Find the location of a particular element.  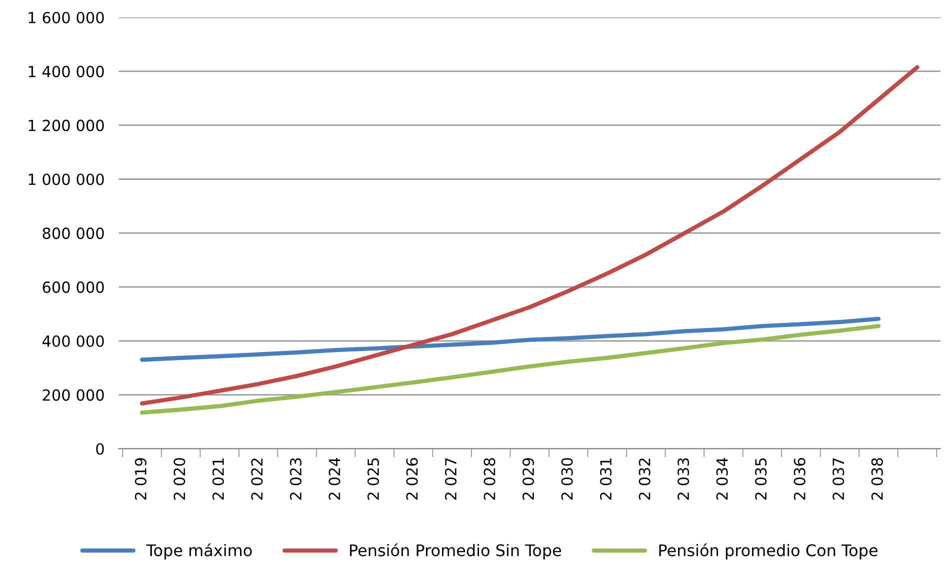

y-tick-label: 400 000 is located at coordinates (73, 341).